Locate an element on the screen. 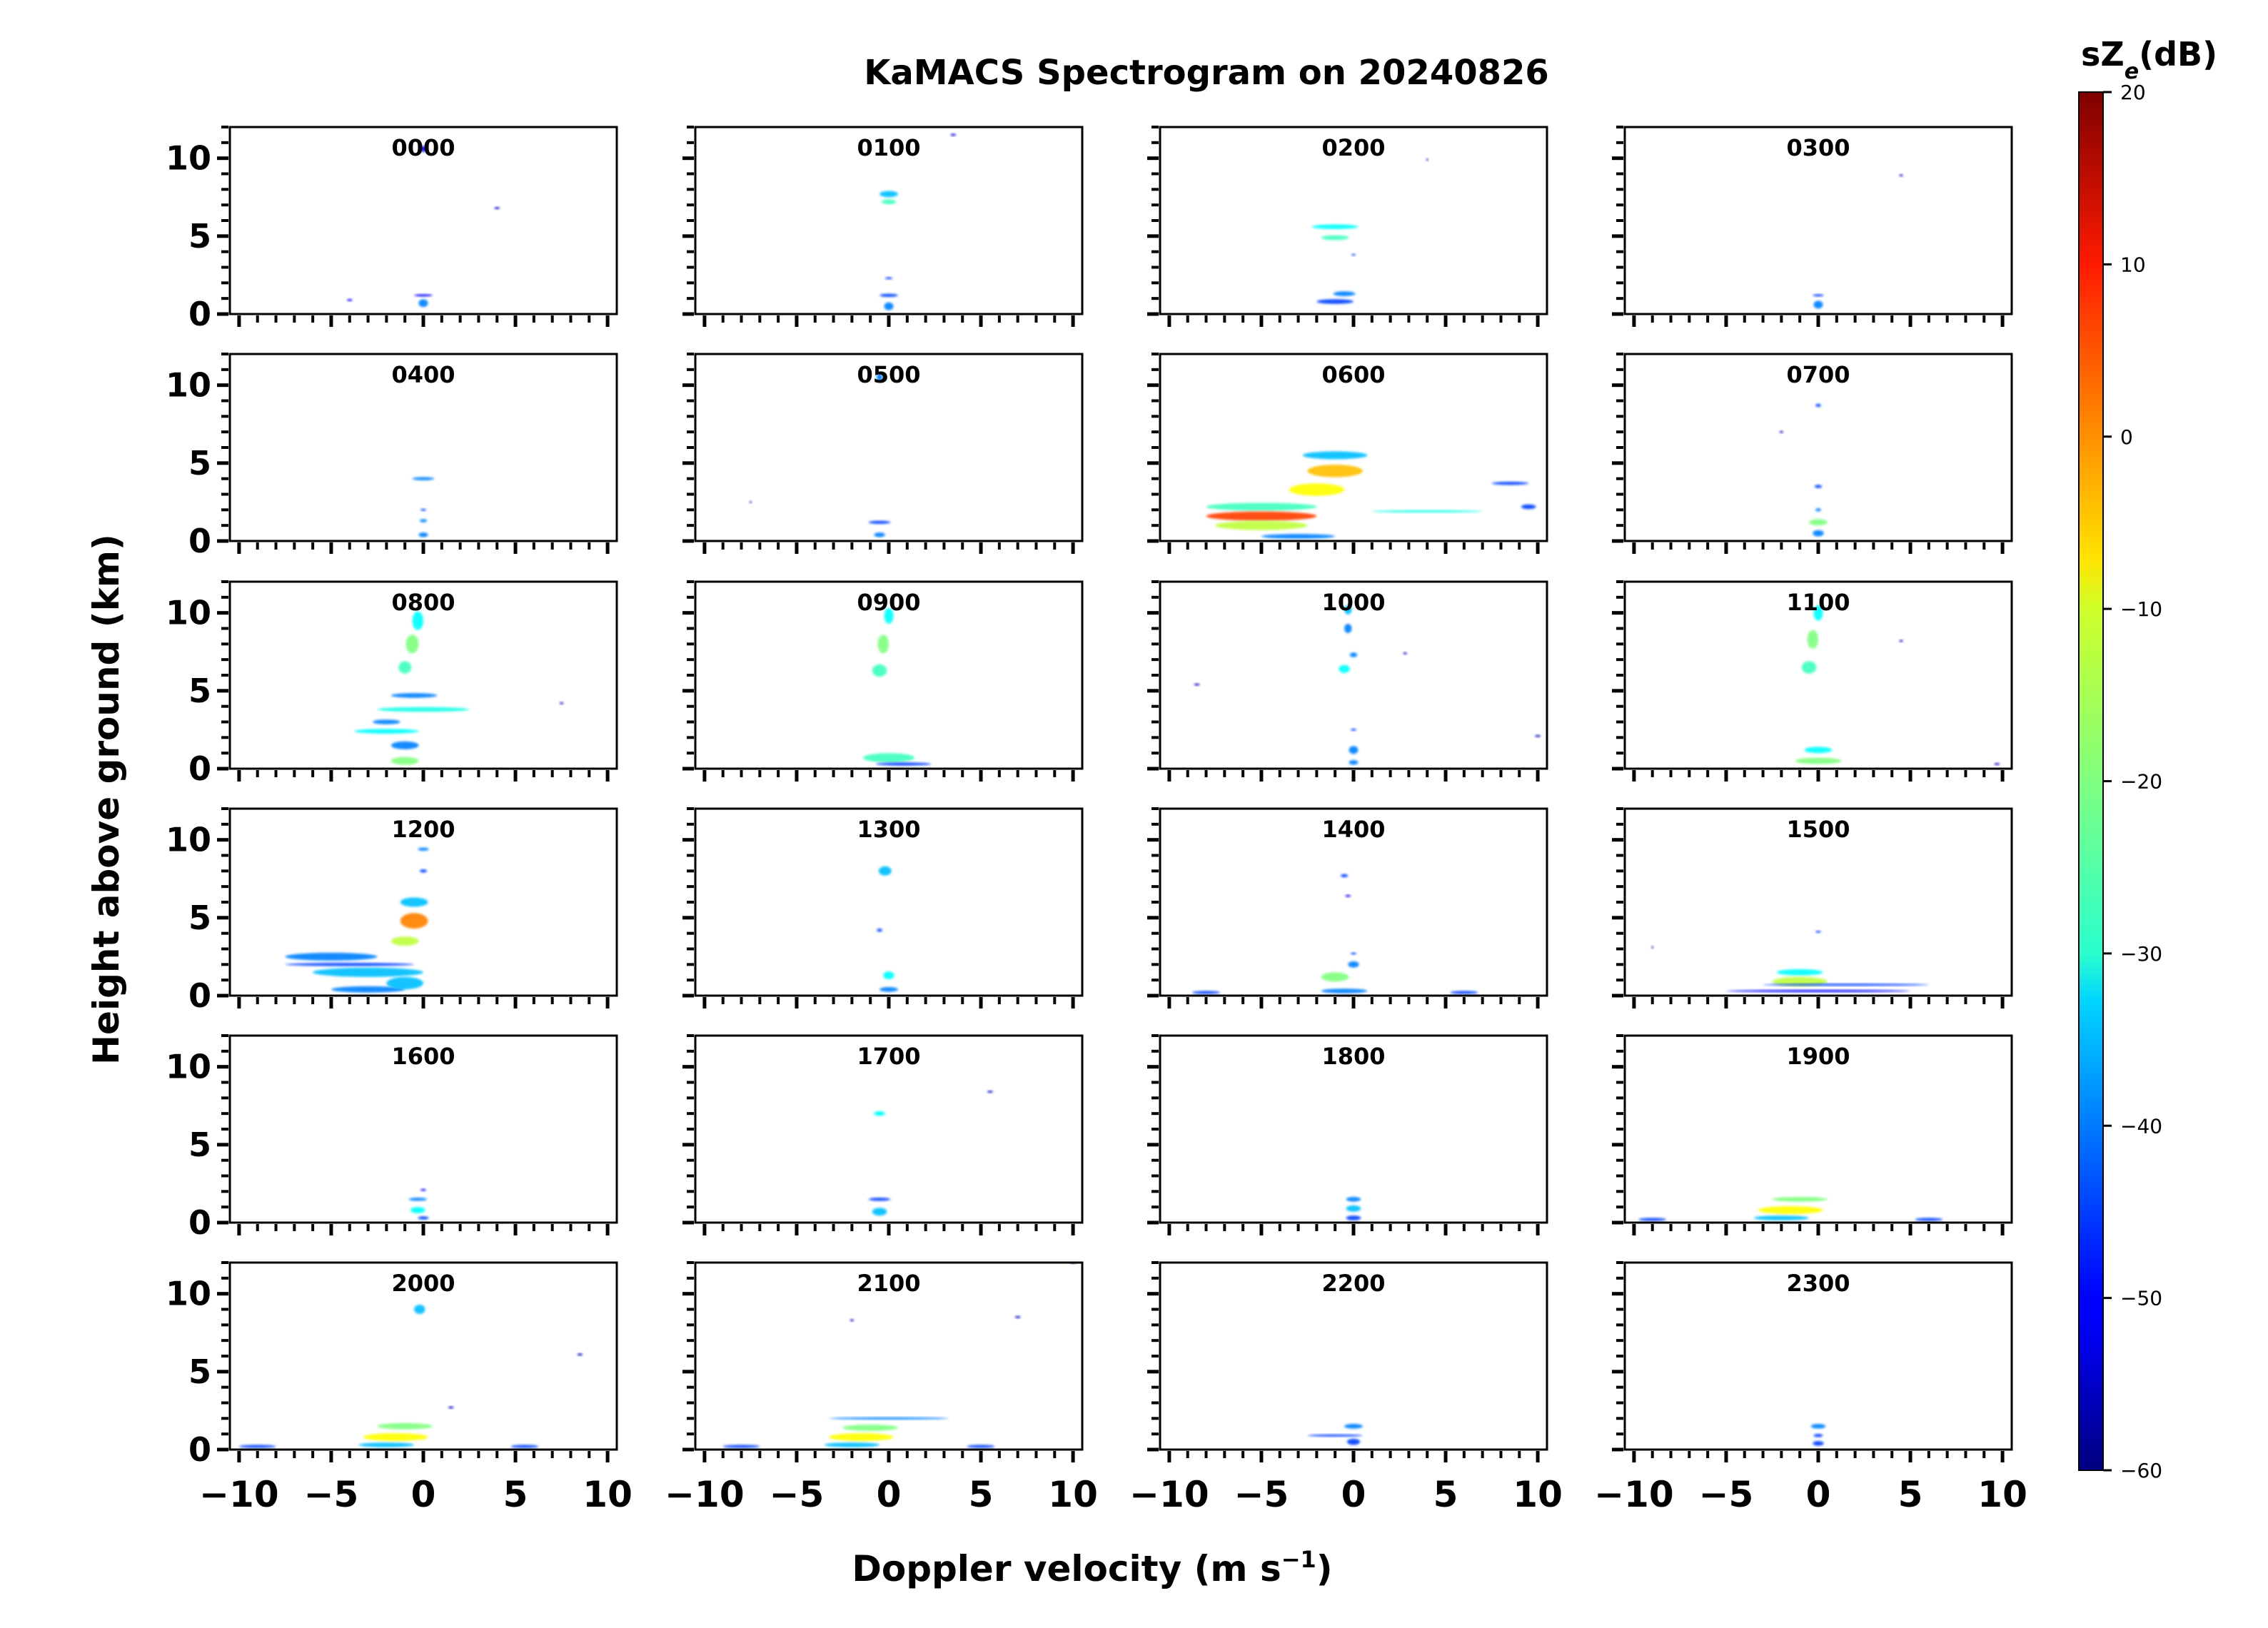 This screenshot has height=1628, width=2268. colorbar-tick-label: −60 is located at coordinates (2141, 1470).